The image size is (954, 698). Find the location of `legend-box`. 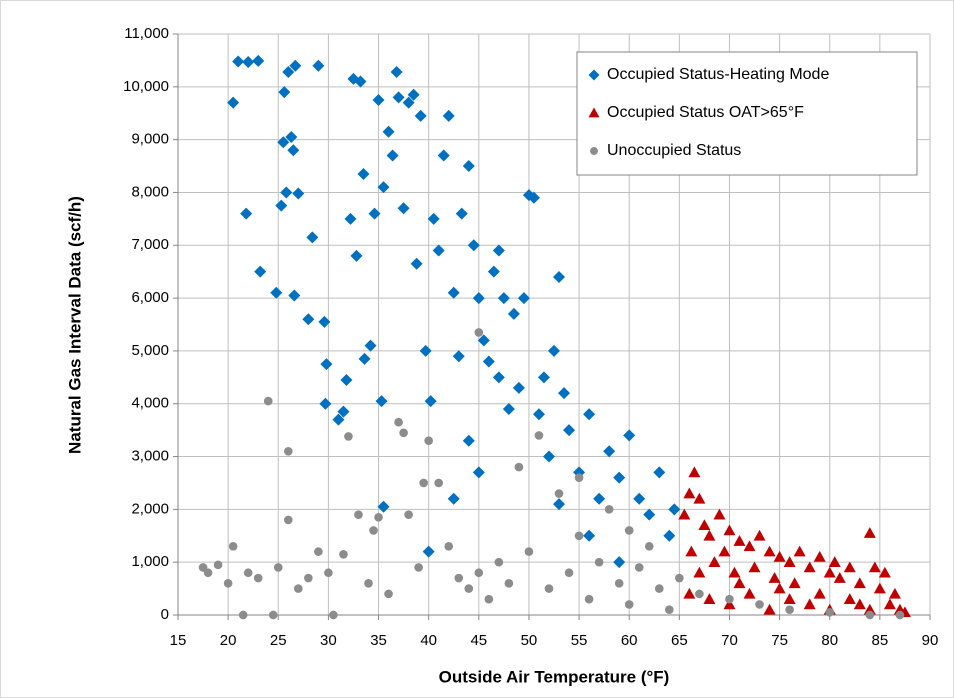

legend-box is located at coordinates (747, 113).